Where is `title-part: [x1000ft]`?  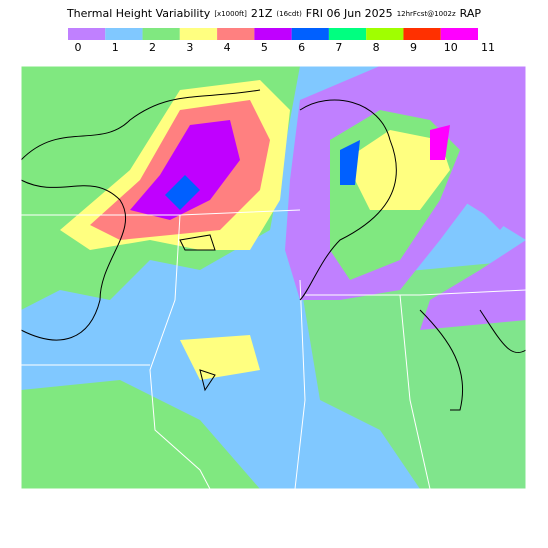
title-part: [x1000ft] is located at coordinates (230, 14).